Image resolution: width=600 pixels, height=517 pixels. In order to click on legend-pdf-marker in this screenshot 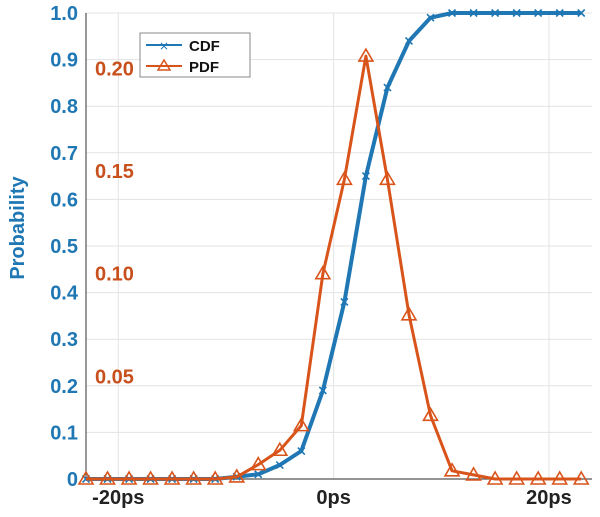, I will do `click(164, 64)`.